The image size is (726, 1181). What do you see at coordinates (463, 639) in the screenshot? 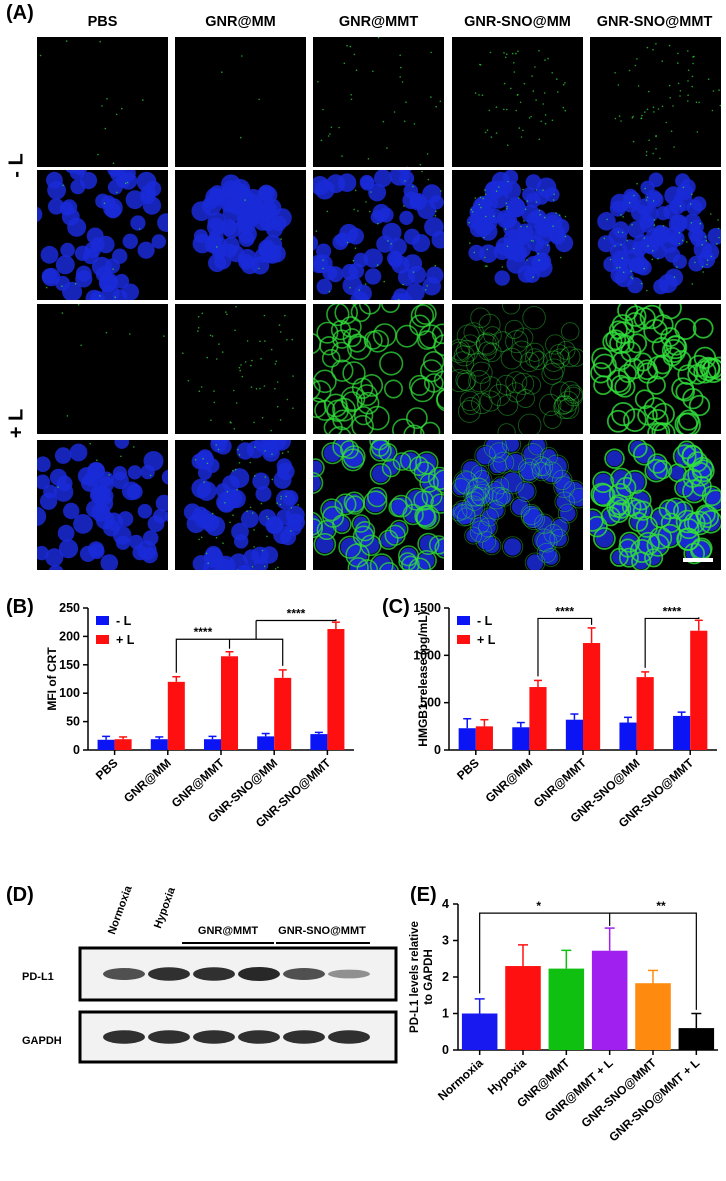
I see `legend-swatch` at bounding box center [463, 639].